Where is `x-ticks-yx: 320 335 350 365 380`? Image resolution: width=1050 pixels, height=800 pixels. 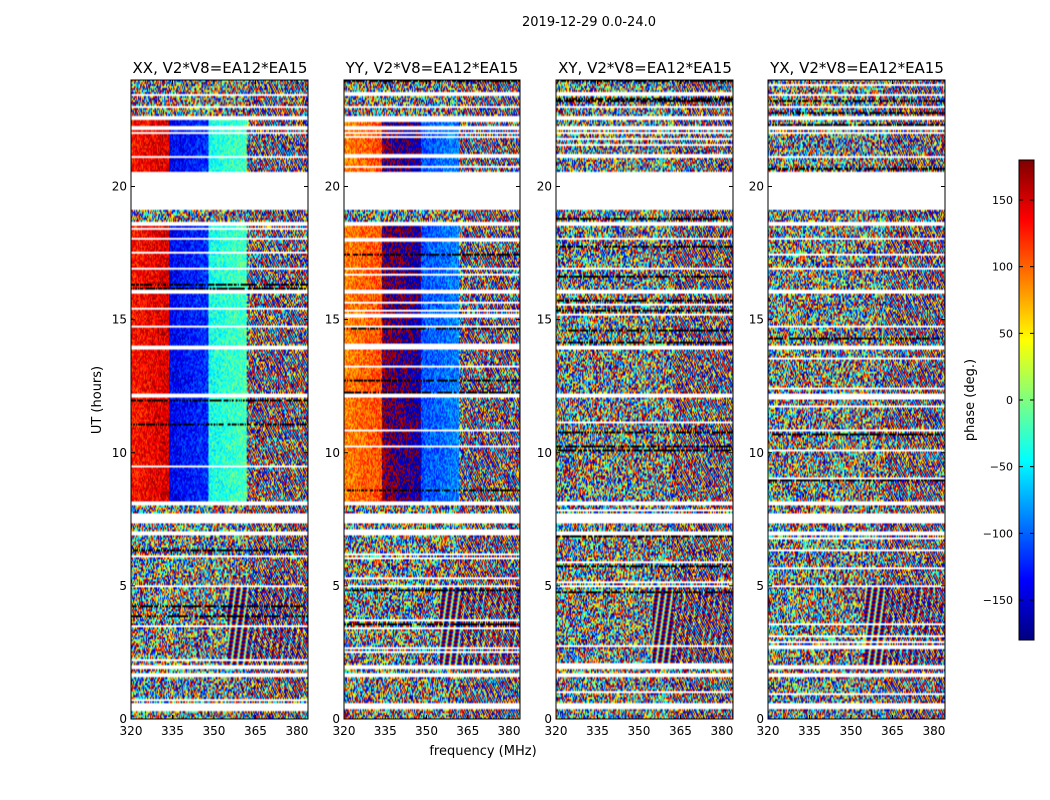
x-ticks-yx: 320 335 350 365 380 is located at coordinates (851, 409).